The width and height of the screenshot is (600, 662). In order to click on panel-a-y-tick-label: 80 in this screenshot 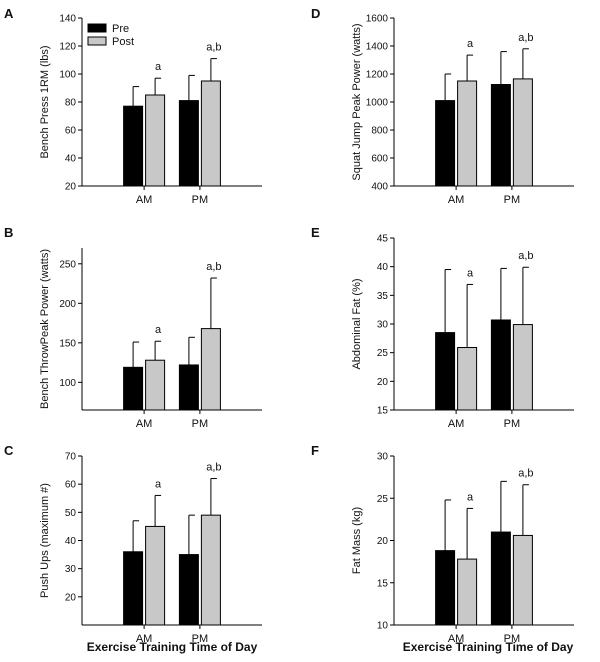, I will do `click(71, 103)`.